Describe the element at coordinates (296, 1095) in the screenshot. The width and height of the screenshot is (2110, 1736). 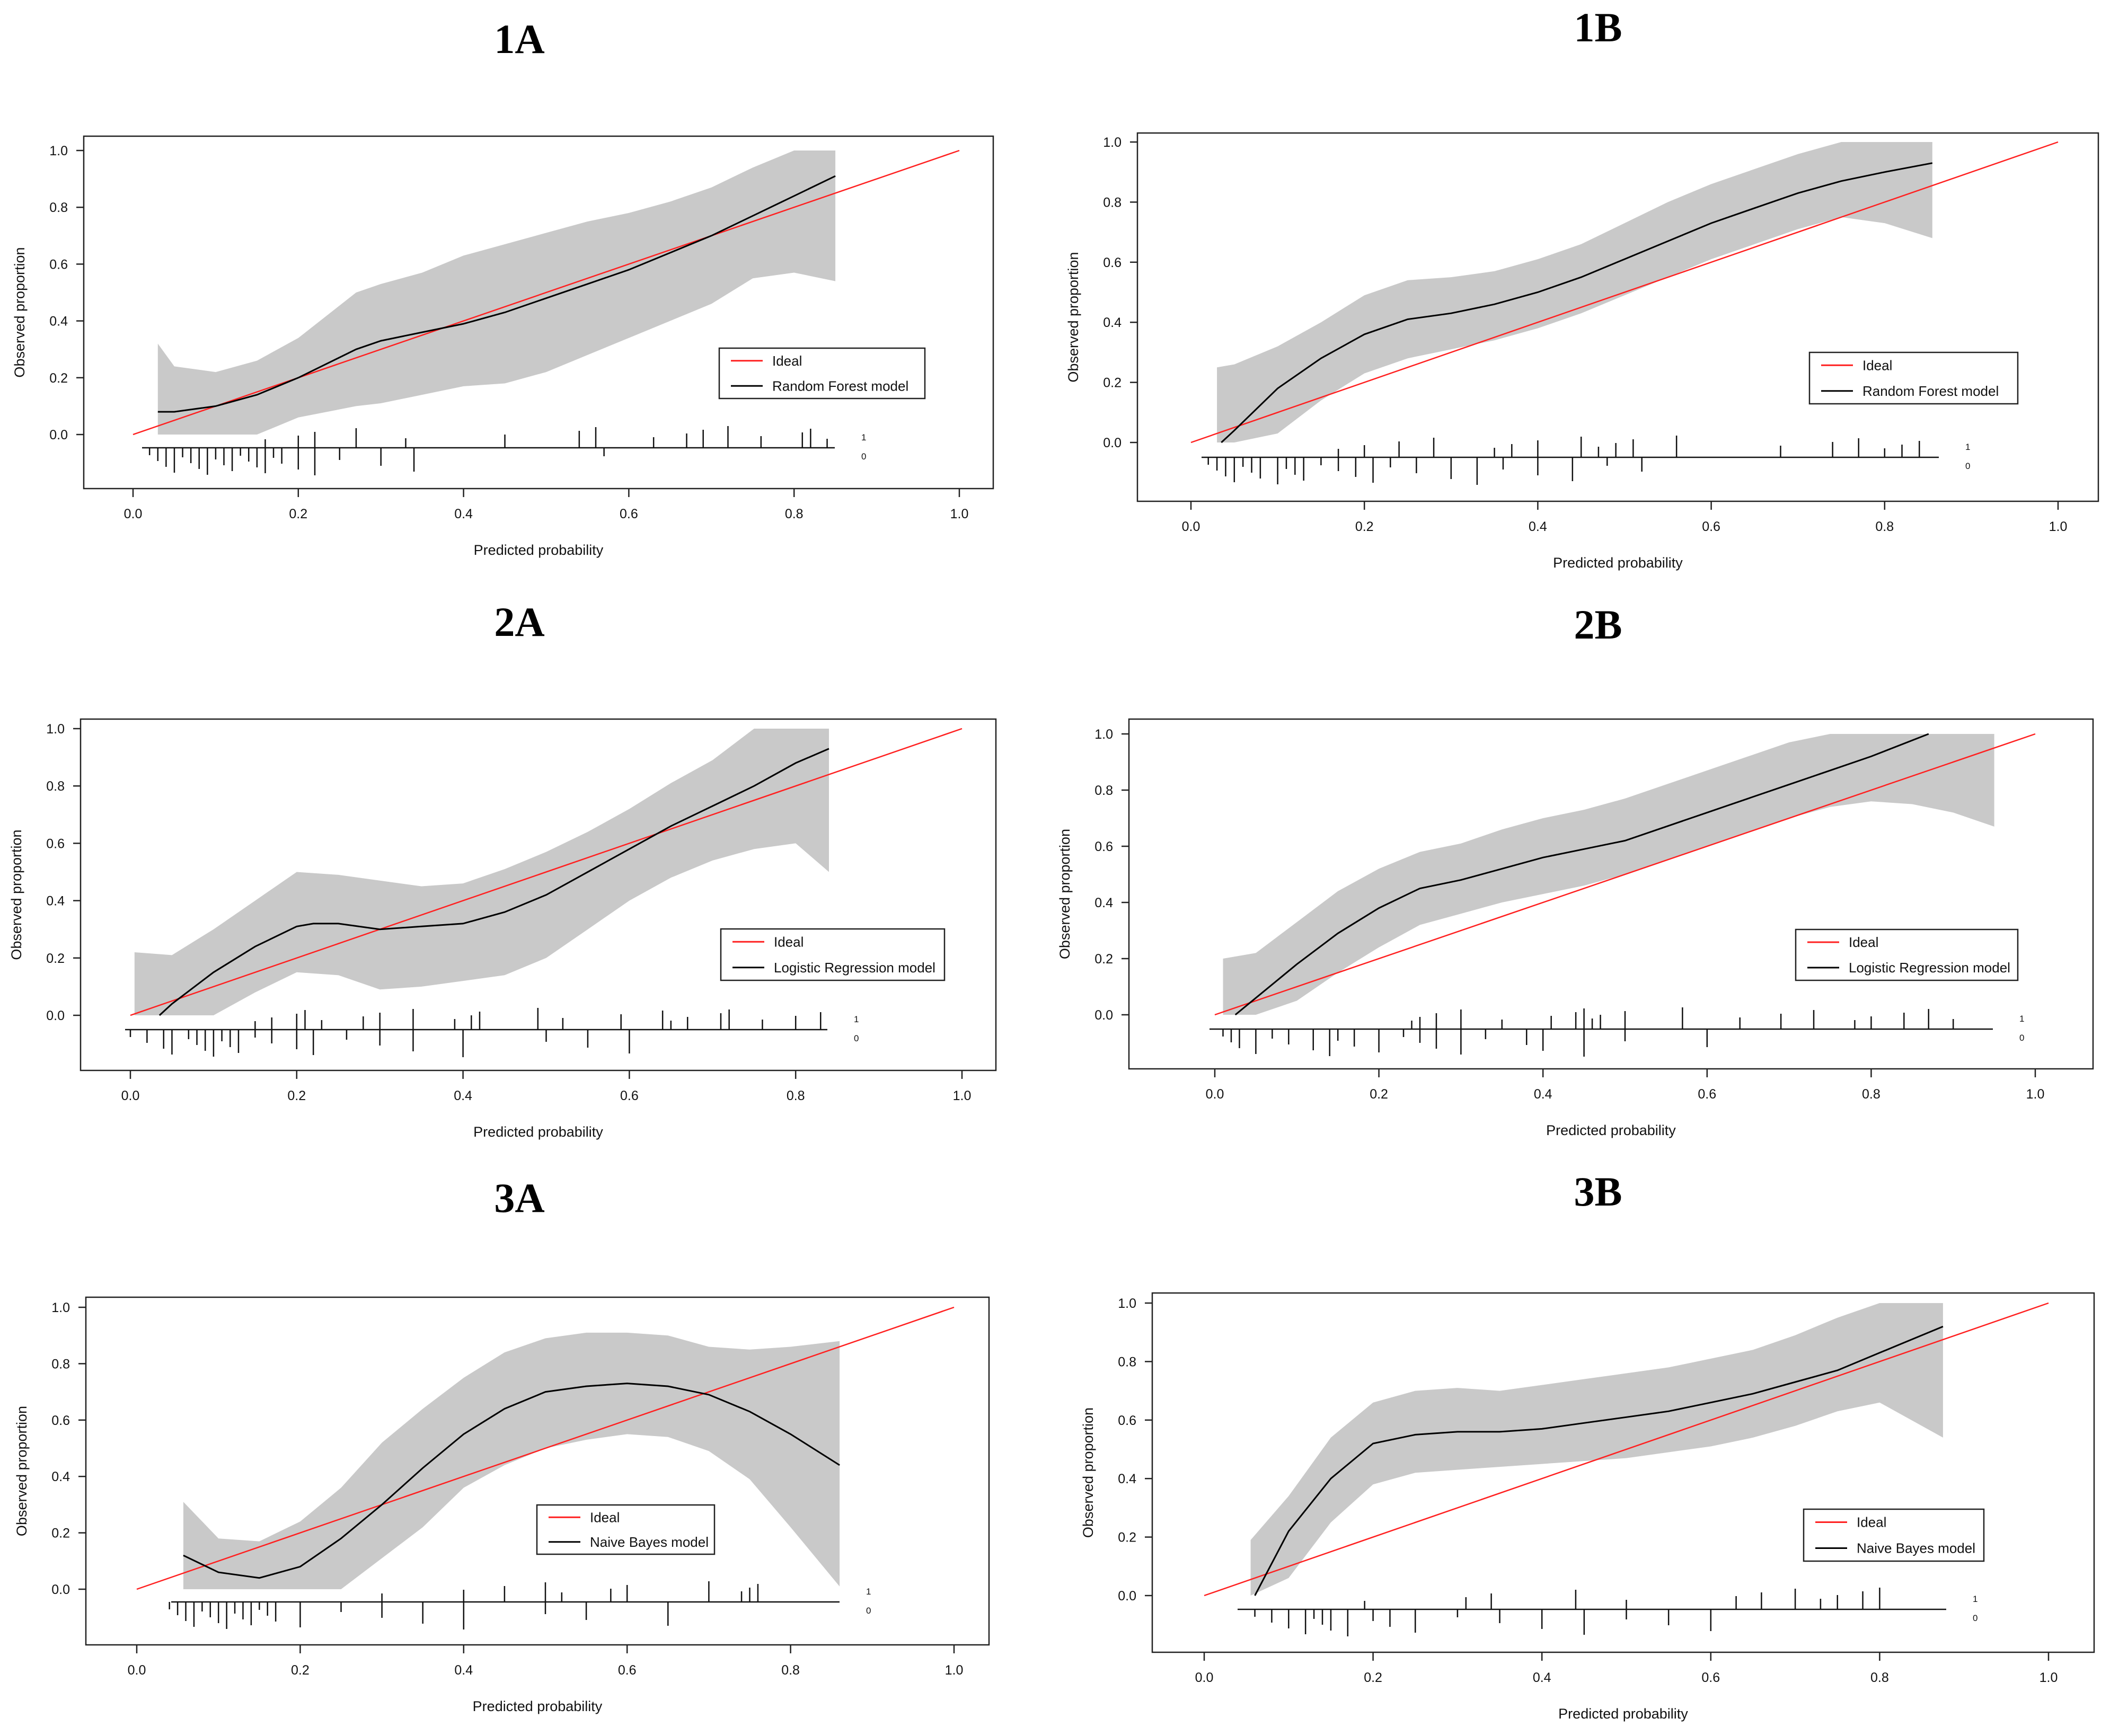
I see `x-tick-label: 0.2` at that location.